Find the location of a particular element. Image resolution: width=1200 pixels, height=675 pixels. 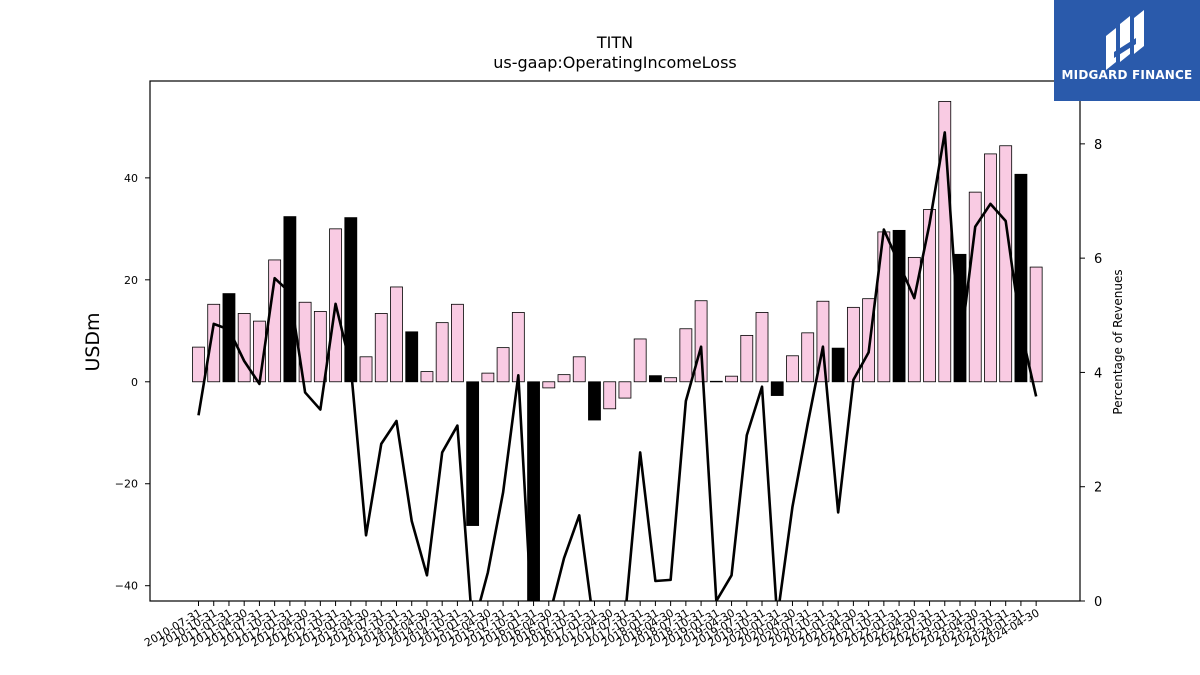

y2-tick-label: 2 is located at coordinates (1098, 488).